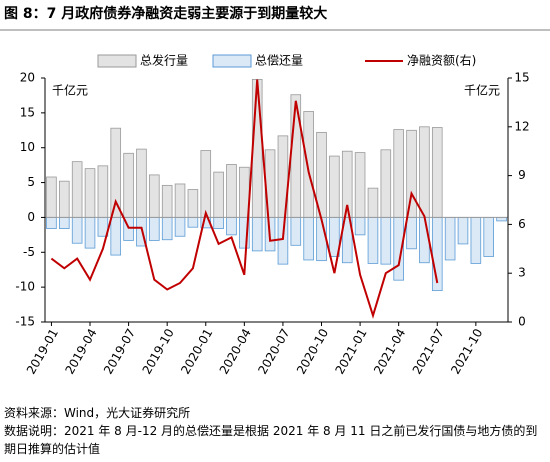 Image resolution: width=550 pixels, height=462 pixels. I want to click on y-tick-label: 15, so click(27, 112).